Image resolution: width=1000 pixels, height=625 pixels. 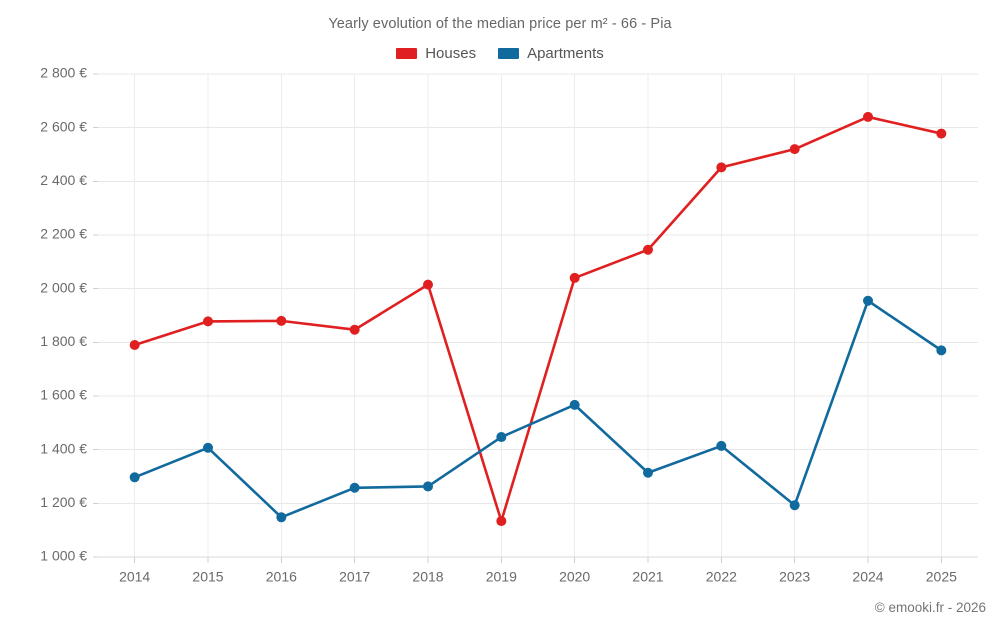 What do you see at coordinates (941, 350) in the screenshot?
I see `data-point-apartments-2025` at bounding box center [941, 350].